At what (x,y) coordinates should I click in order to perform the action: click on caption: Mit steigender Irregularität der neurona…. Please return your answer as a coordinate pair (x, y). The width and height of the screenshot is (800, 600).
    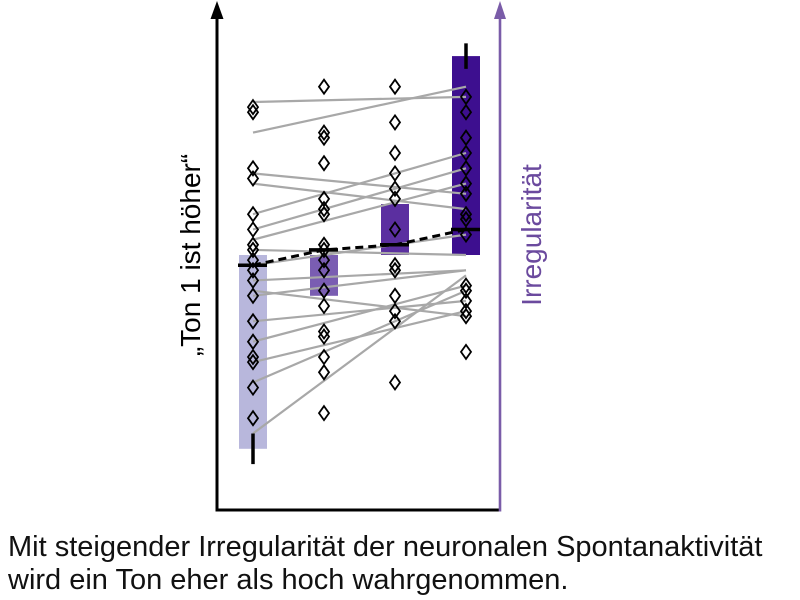
    Looking at the image, I should click on (385, 564).